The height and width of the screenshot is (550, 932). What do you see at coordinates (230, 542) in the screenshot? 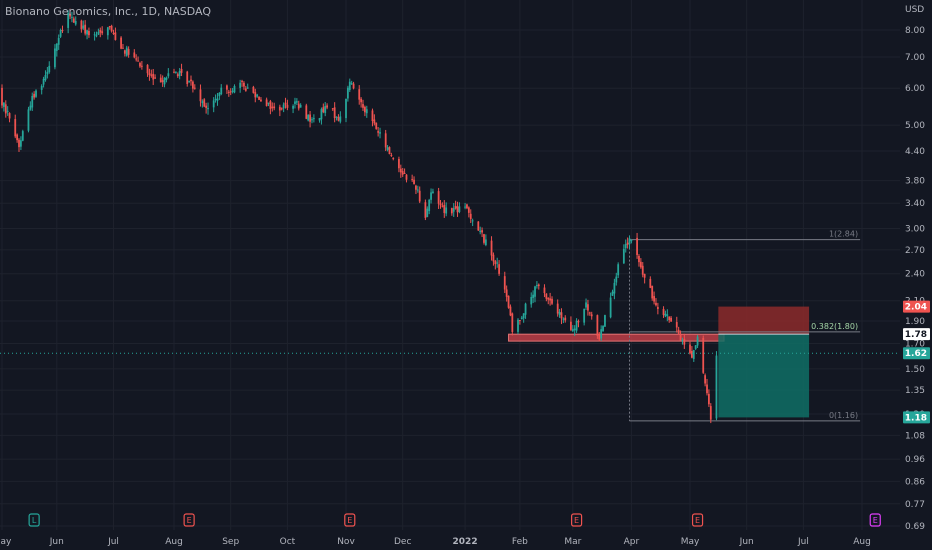
I see `x-tick-label: Sep` at bounding box center [230, 542].